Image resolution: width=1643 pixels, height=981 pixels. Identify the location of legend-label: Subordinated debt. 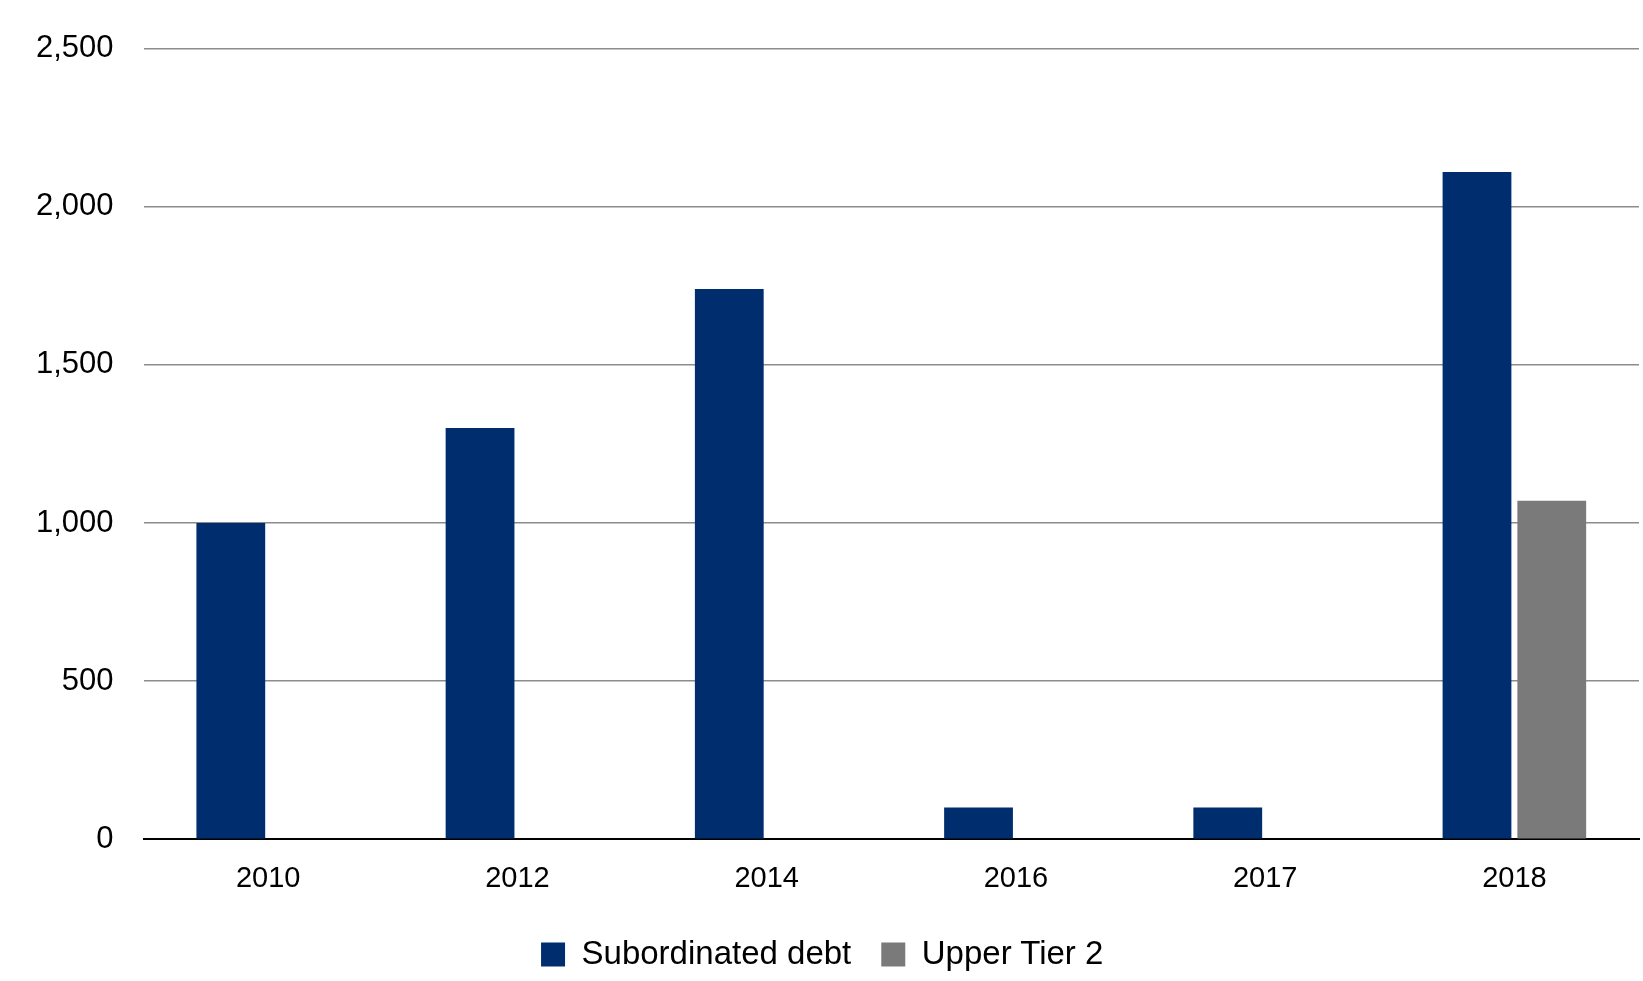
(716, 952).